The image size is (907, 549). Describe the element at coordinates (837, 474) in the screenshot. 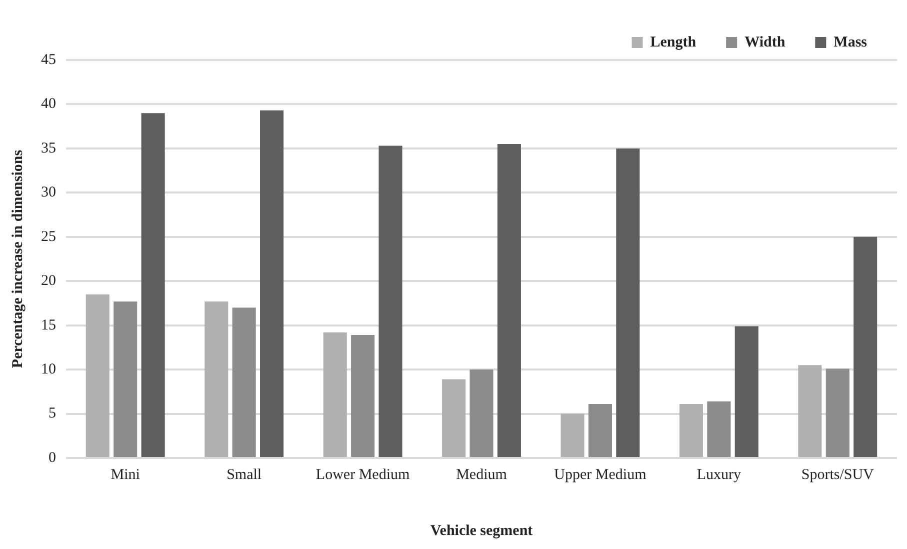

I see `x-tick-label: Sports/SUV` at that location.